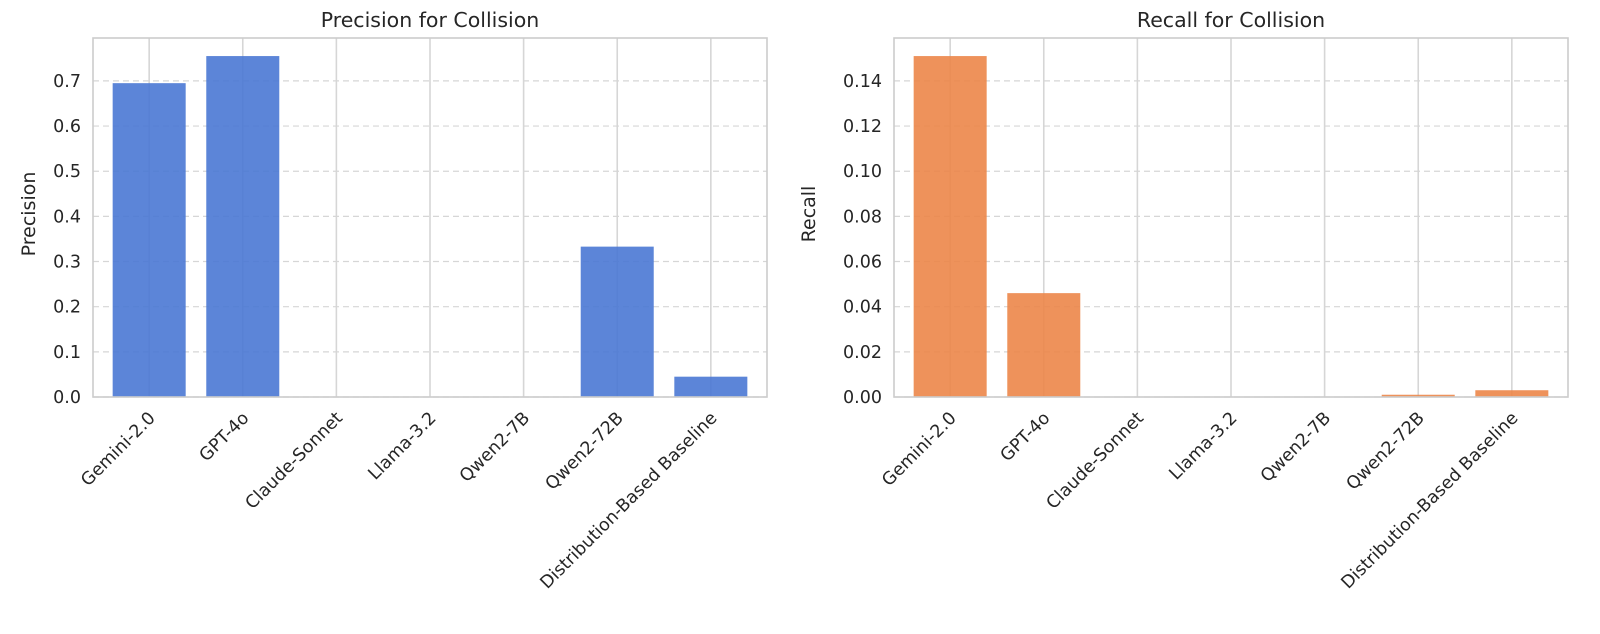 This screenshot has width=1600, height=634. What do you see at coordinates (67, 308) in the screenshot?
I see `y-tick-label: 0.2` at bounding box center [67, 308].